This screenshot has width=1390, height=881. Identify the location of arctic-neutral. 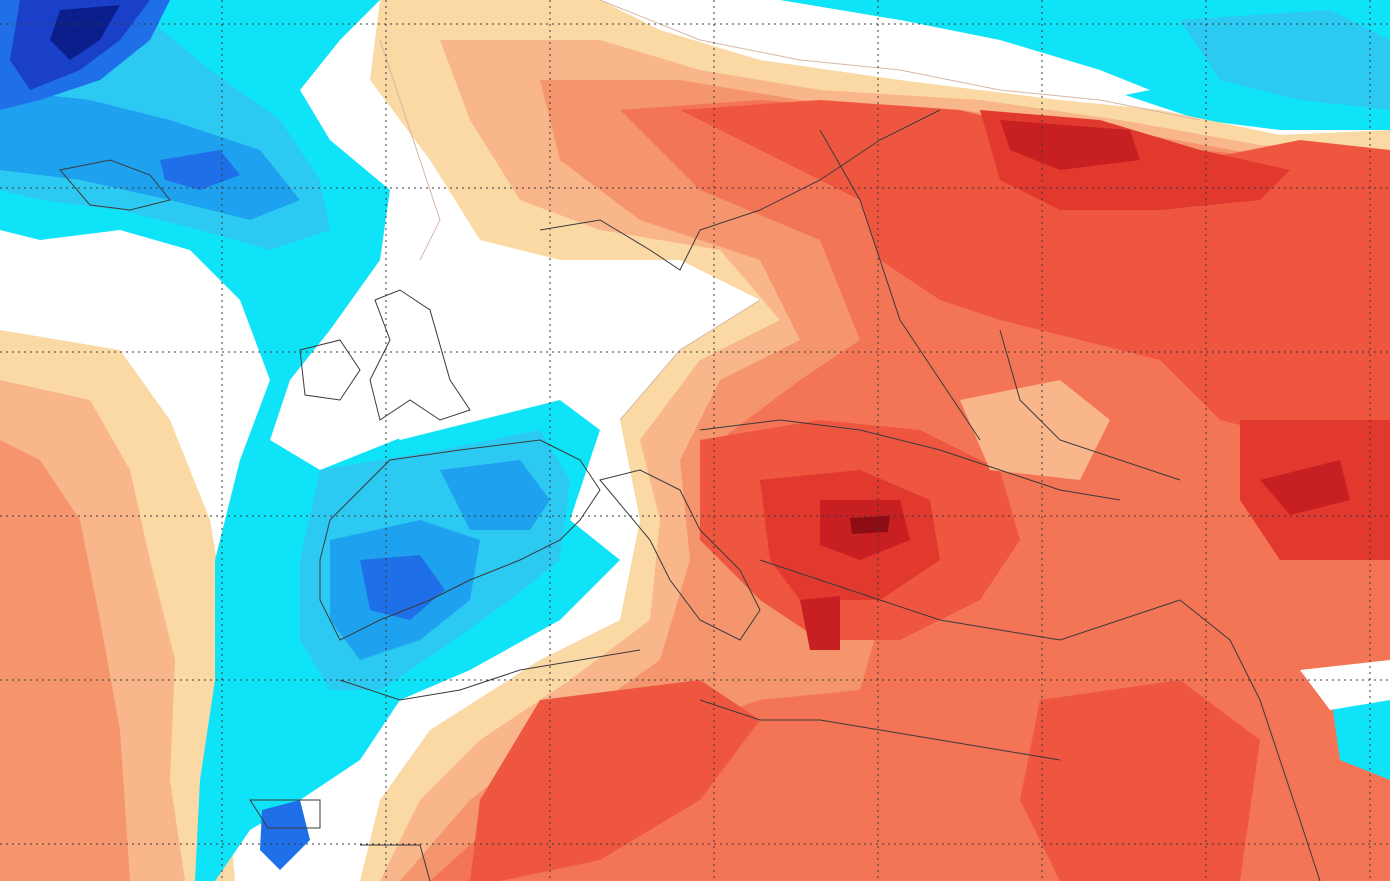
(875, 50).